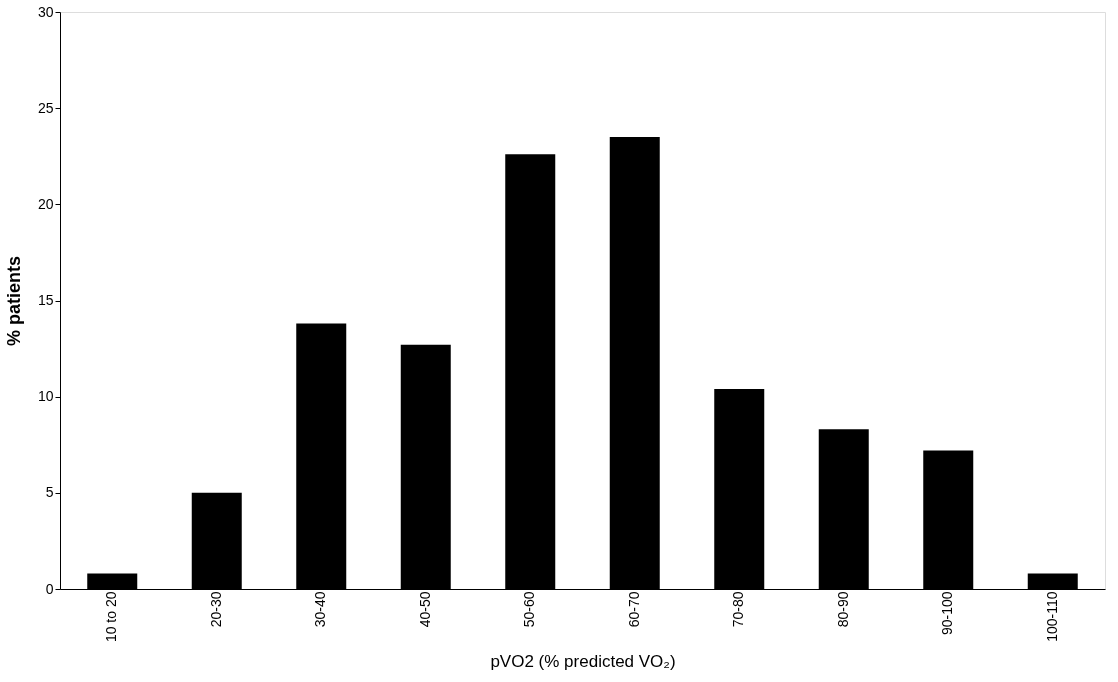 This screenshot has width=1118, height=682. Describe the element at coordinates (45, 300) in the screenshot. I see `y-tick-label: 15` at that location.